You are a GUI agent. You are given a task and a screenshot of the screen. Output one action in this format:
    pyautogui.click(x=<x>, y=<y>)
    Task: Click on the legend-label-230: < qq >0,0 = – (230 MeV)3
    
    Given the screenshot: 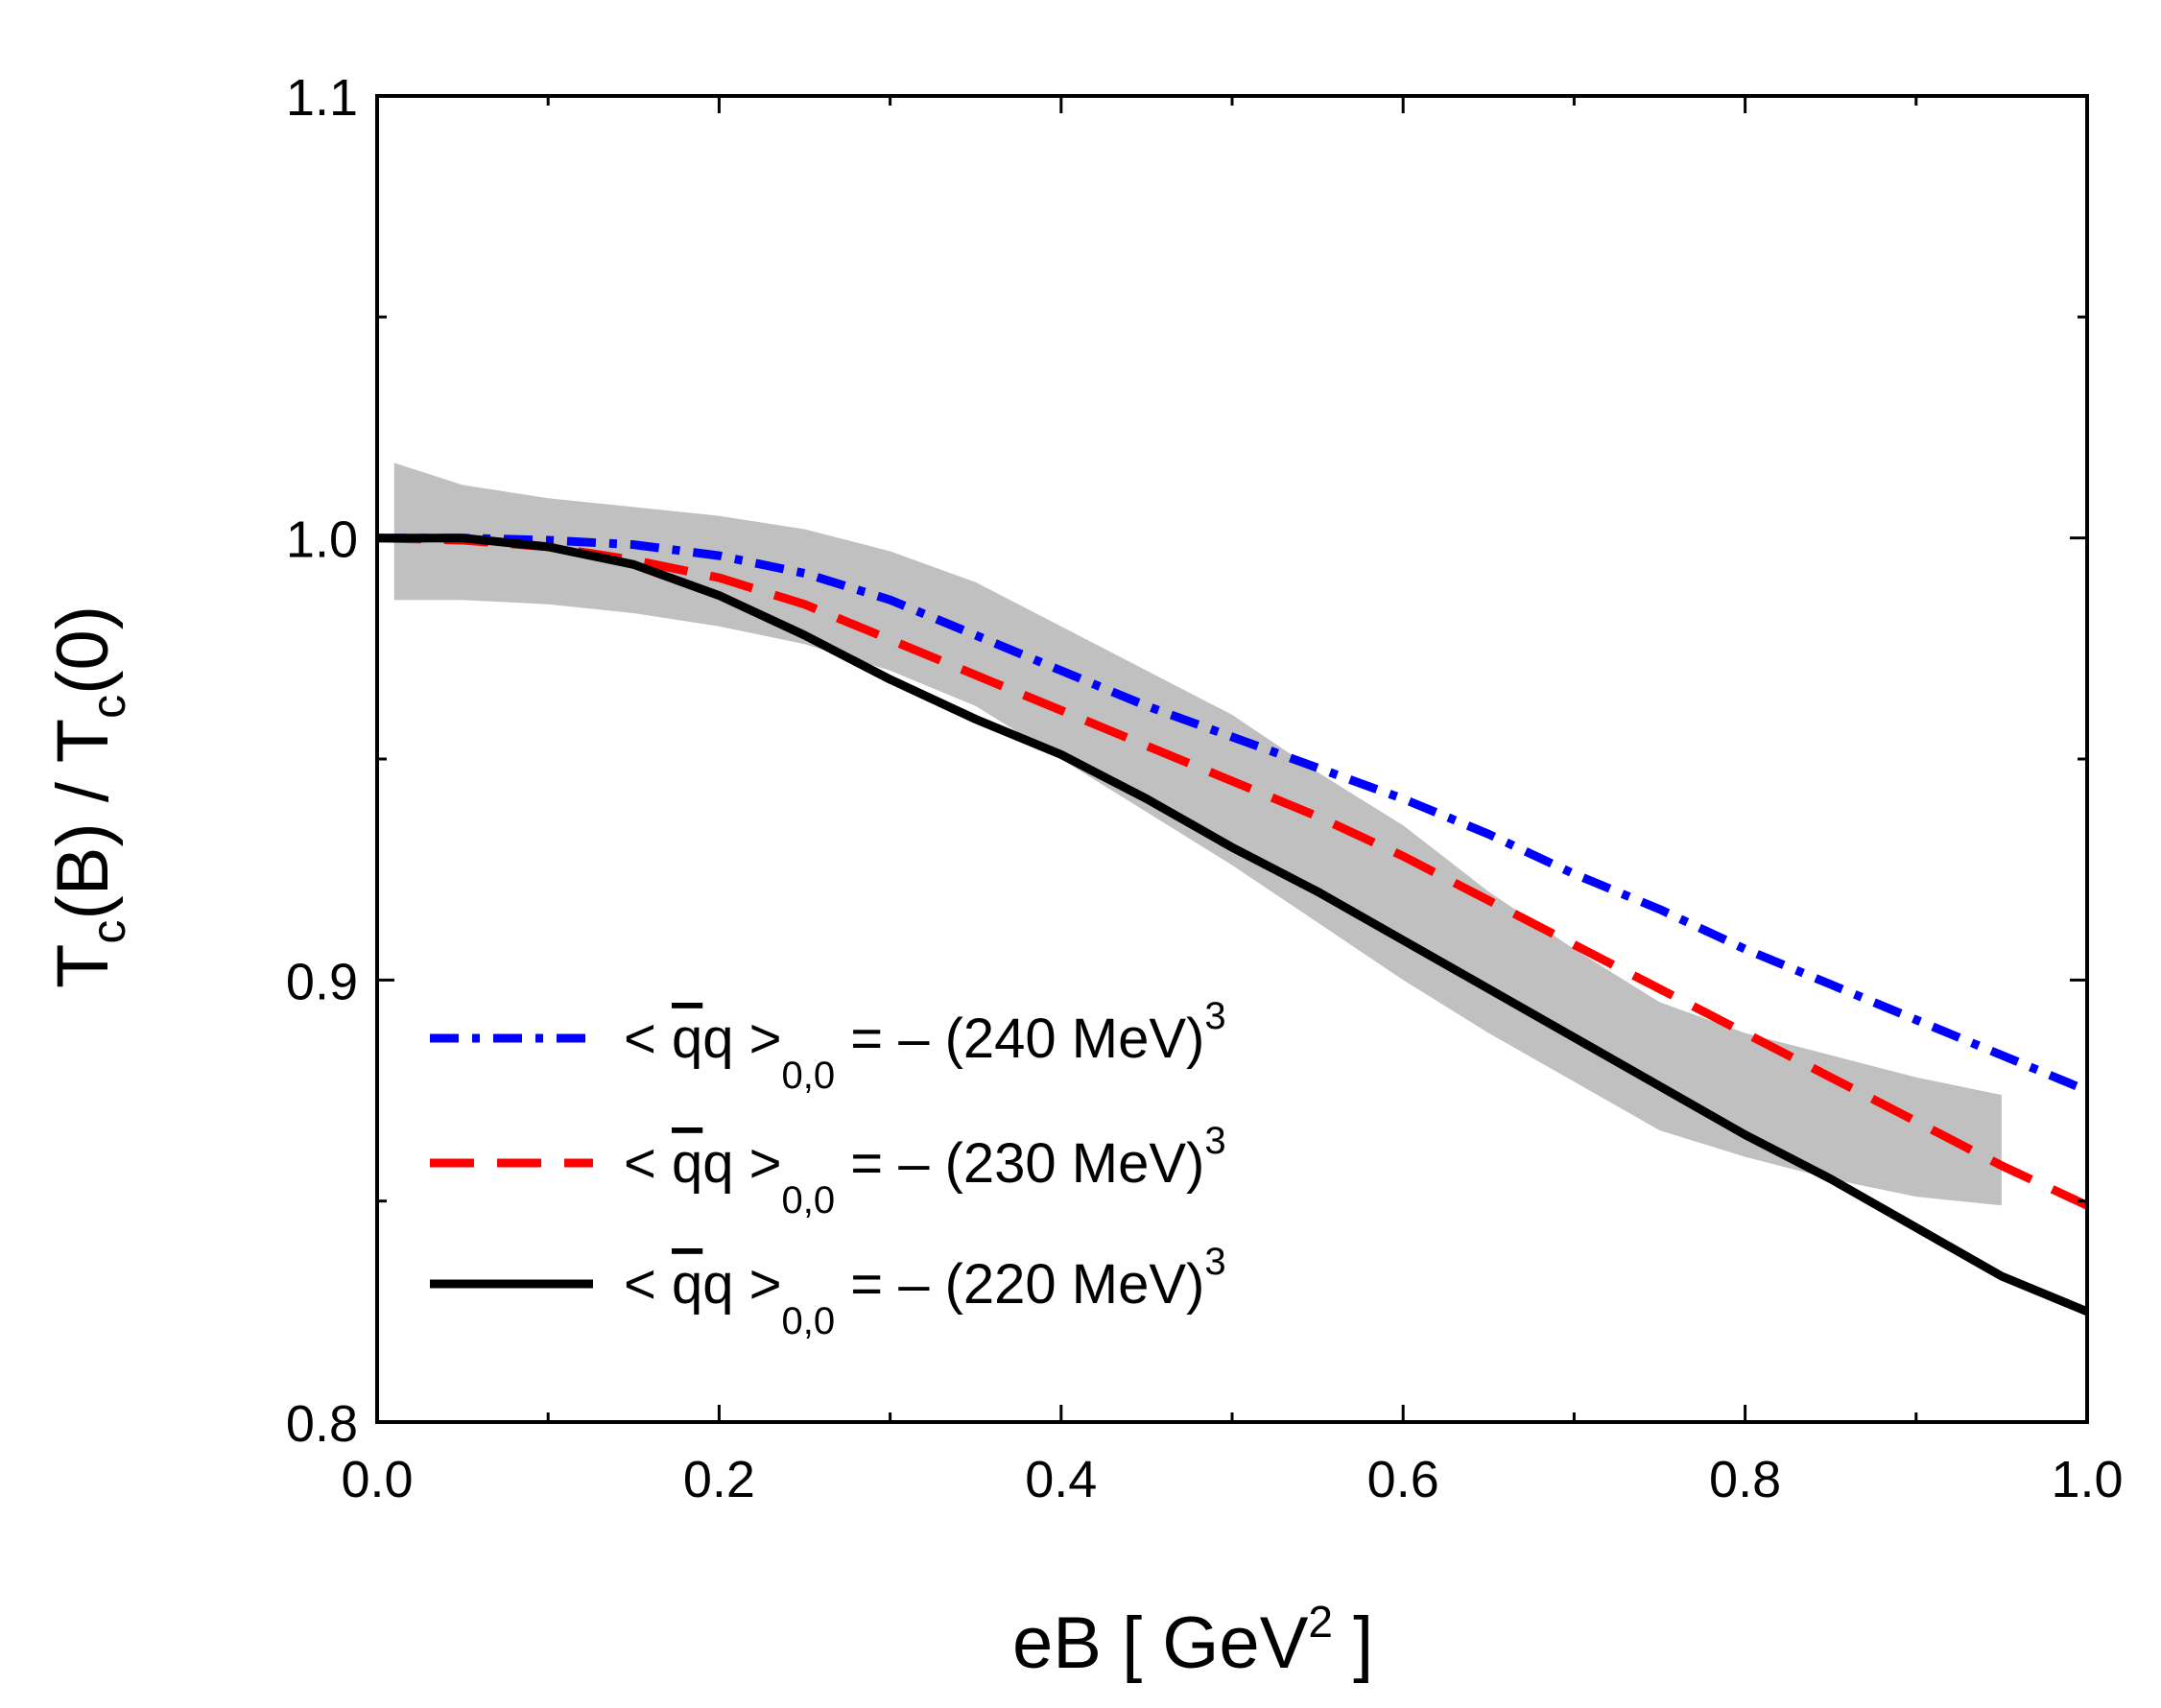 What is the action you would take?
    pyautogui.click(x=925, y=1171)
    